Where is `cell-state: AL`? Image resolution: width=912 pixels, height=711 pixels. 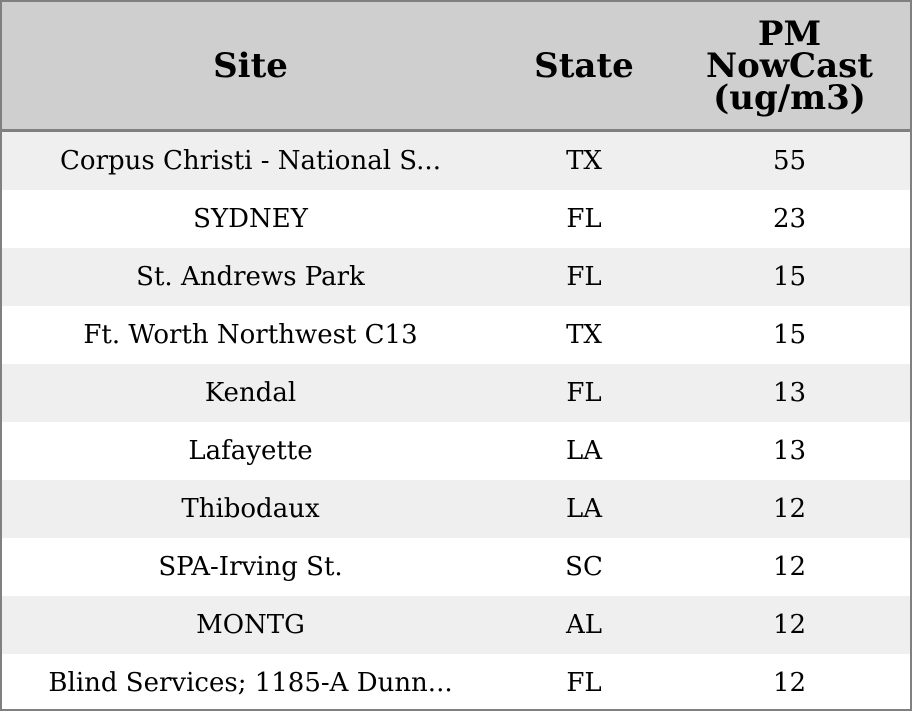
cell-state: AL is located at coordinates (584, 625).